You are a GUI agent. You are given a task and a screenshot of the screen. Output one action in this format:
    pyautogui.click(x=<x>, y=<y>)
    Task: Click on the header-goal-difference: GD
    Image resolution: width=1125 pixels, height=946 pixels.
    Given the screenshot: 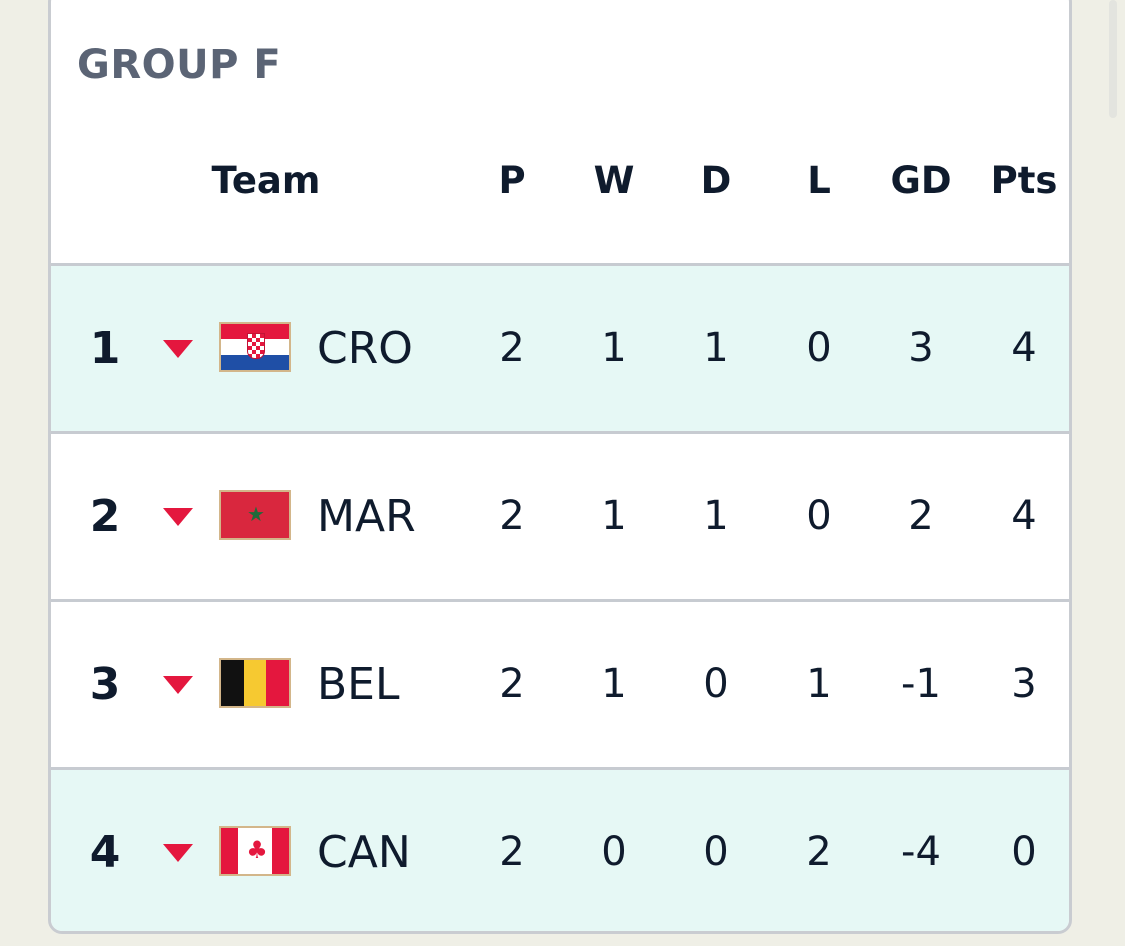 What is the action you would take?
    pyautogui.click(x=921, y=180)
    